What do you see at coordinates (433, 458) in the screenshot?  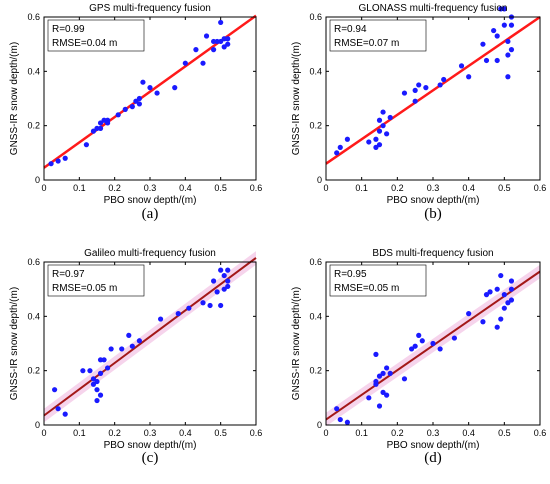 I see `panel-caption: (d)` at bounding box center [433, 458].